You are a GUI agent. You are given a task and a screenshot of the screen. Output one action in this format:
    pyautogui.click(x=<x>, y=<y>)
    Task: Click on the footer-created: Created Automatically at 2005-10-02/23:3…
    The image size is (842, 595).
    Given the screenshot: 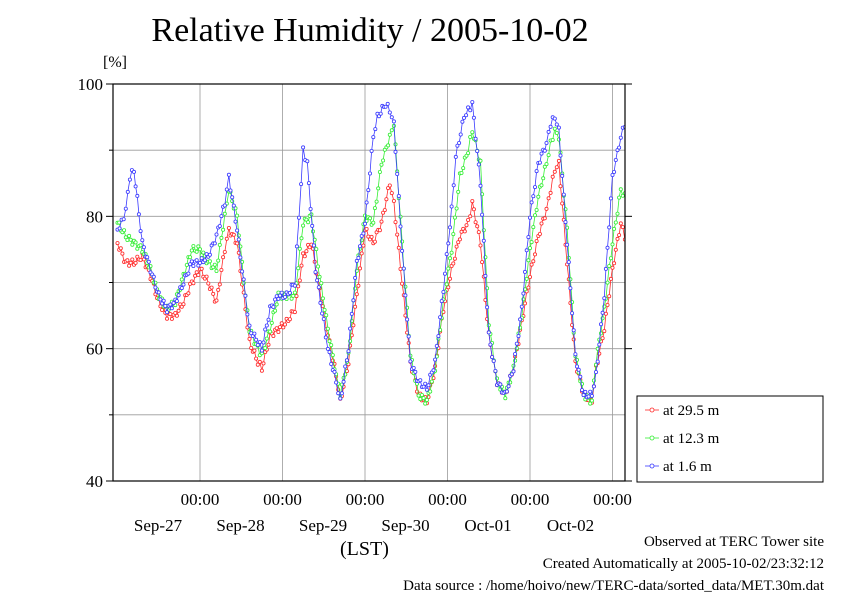 What is the action you would take?
    pyautogui.click(x=683, y=564)
    